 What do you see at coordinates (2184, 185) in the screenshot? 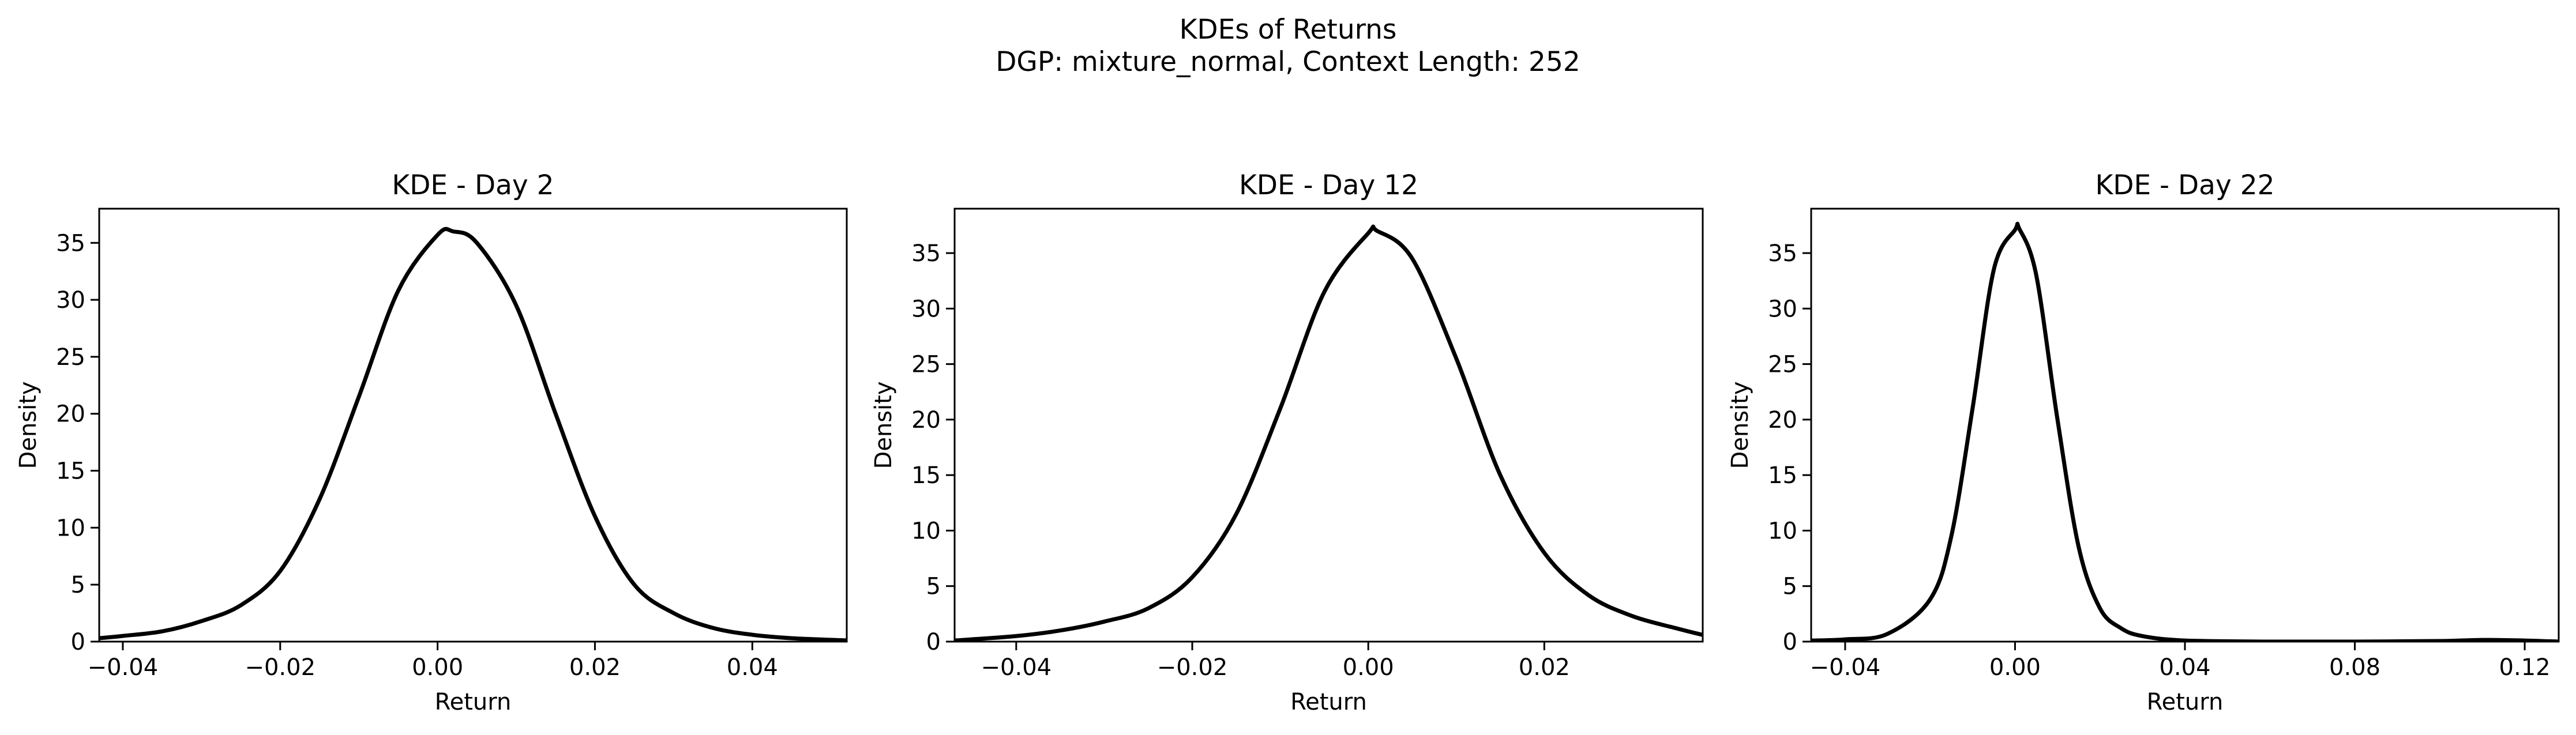
I see `panel-title: KDE - Day 22` at bounding box center [2184, 185].